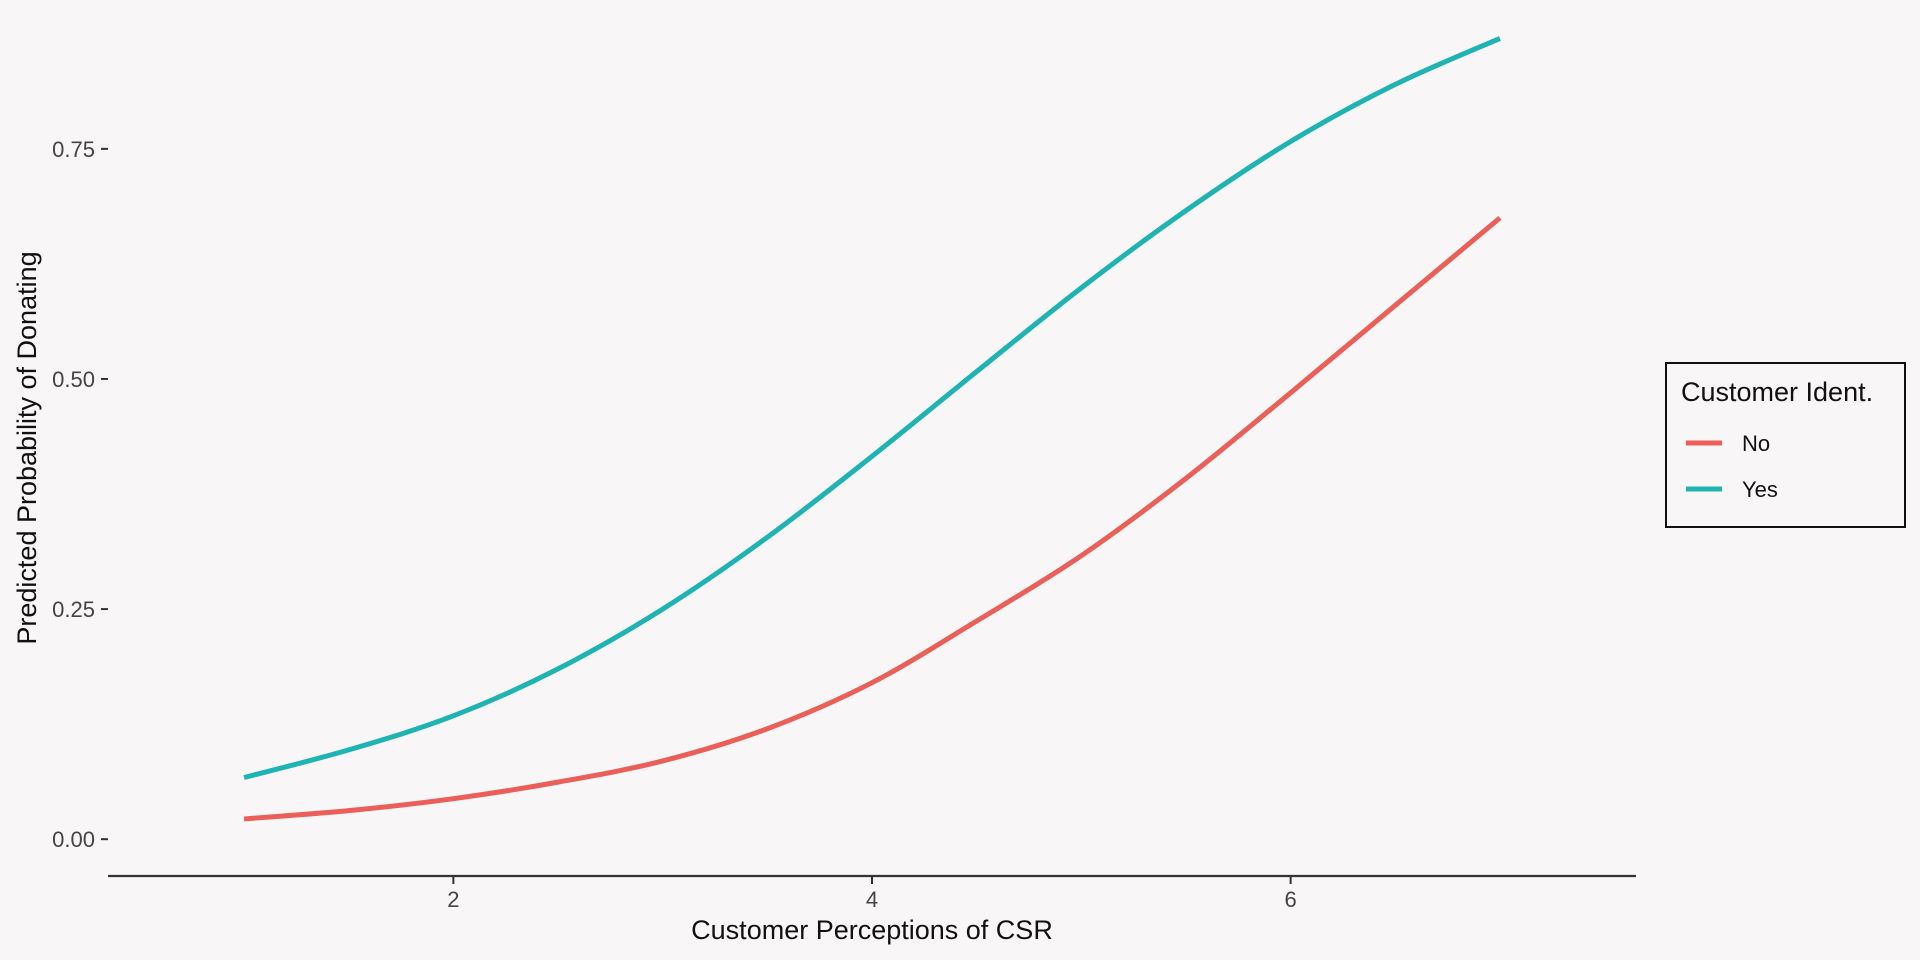  What do you see at coordinates (1291, 899) in the screenshot?
I see `x-tick-label: 6` at bounding box center [1291, 899].